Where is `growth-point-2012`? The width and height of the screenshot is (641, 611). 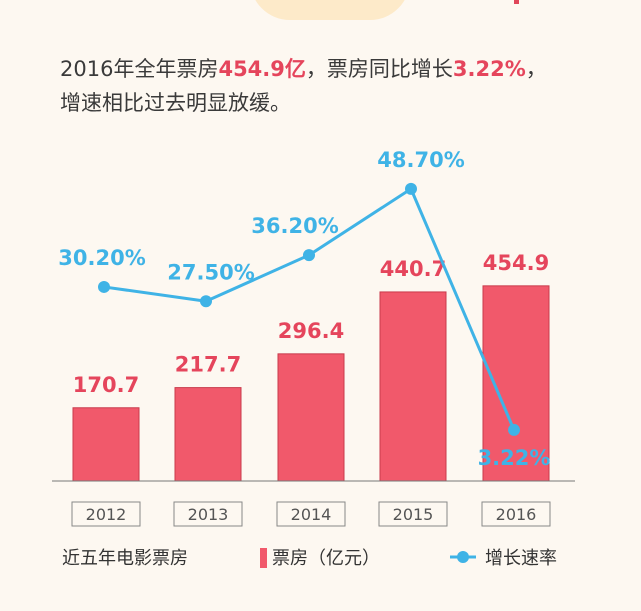
growth-point-2012 is located at coordinates (104, 286).